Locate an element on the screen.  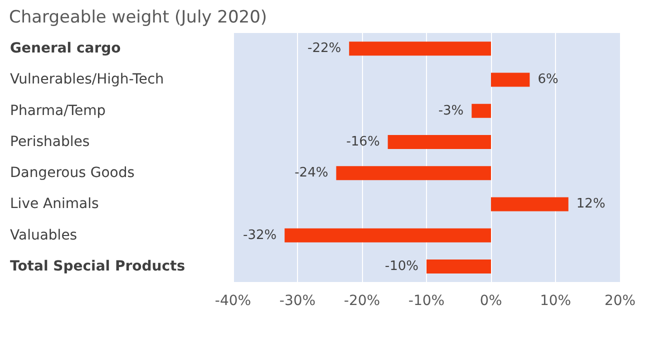
data-label: -24% is located at coordinates (311, 173).